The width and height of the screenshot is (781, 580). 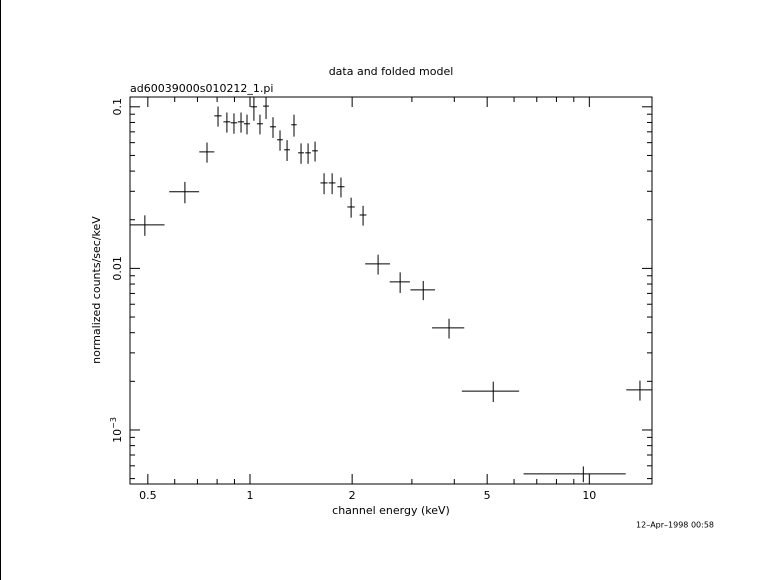 I want to click on y-tick-label: 10−3, so click(x=117, y=430).